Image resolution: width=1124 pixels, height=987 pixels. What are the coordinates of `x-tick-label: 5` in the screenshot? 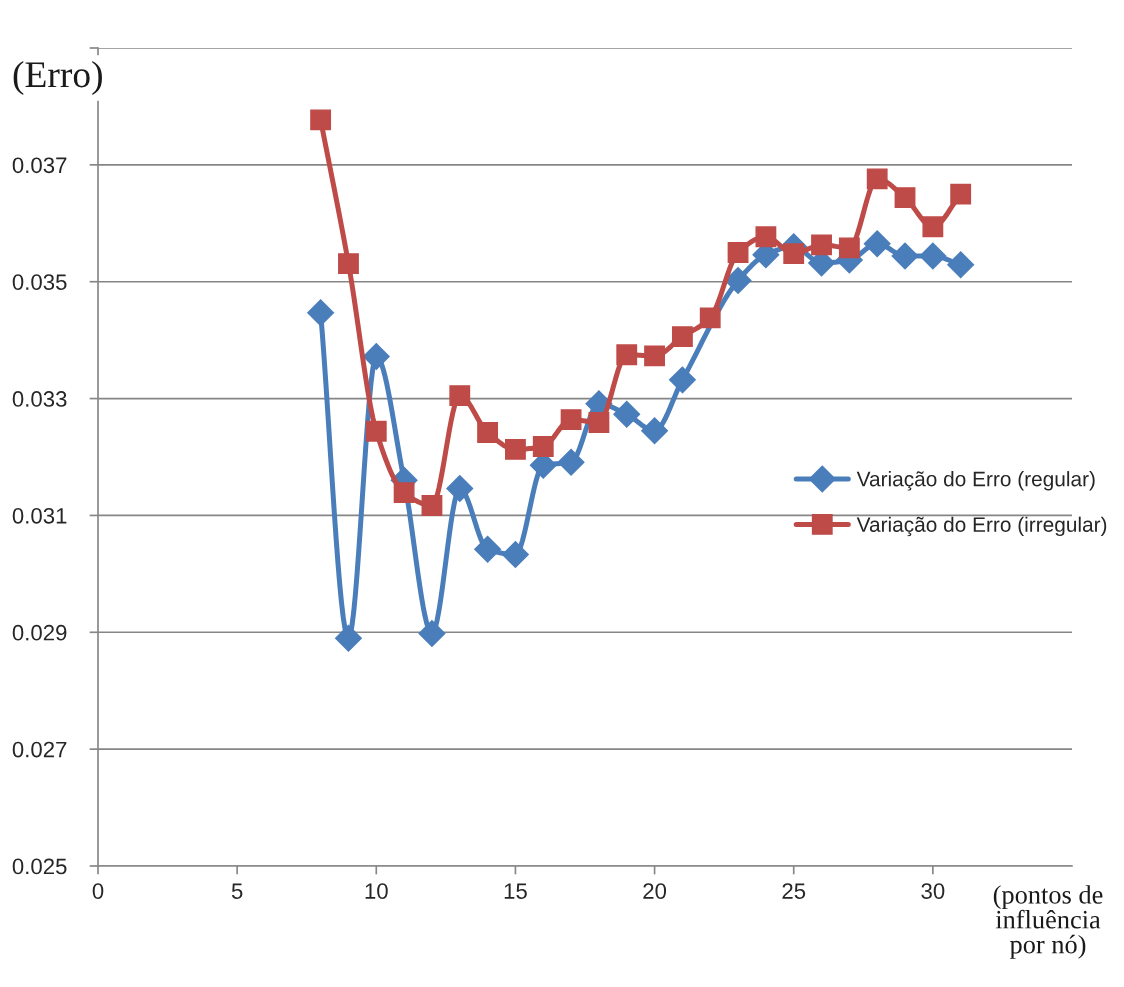 It's located at (237, 891).